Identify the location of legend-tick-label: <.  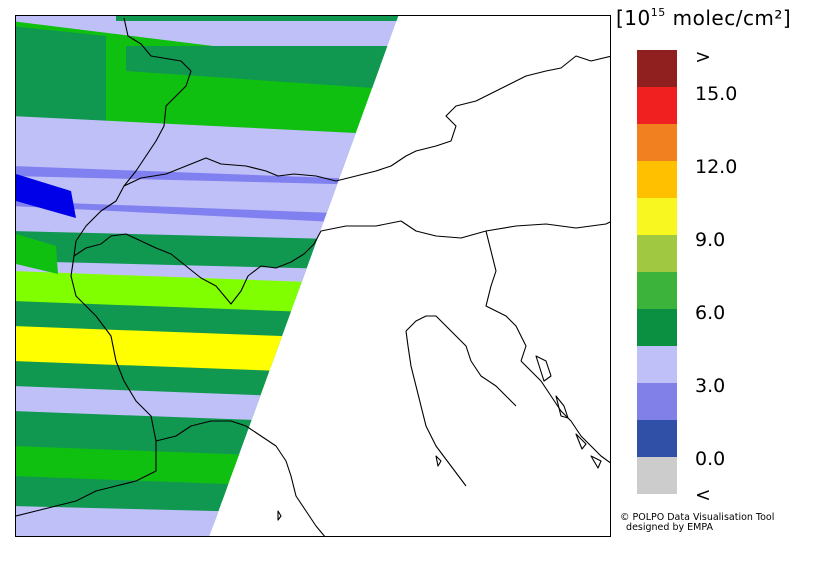
(703, 495).